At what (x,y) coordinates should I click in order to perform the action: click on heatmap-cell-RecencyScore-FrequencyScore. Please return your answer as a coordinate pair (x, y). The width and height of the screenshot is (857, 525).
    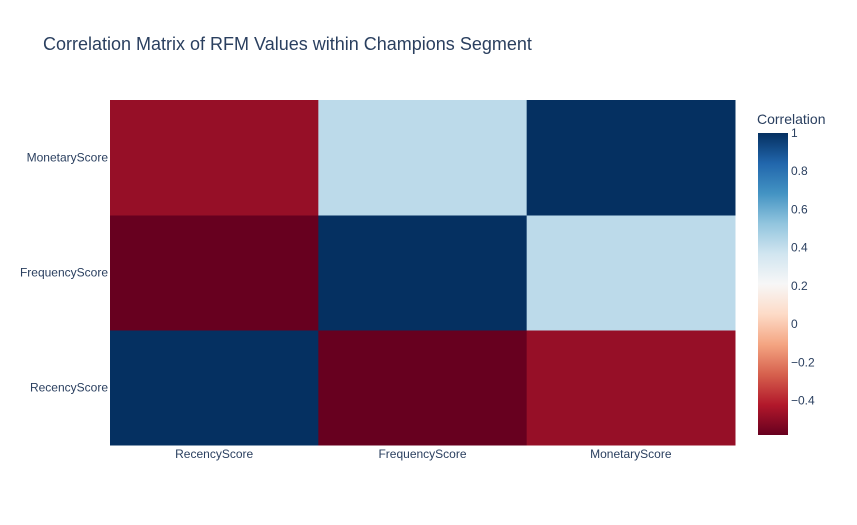
    Looking at the image, I should click on (423, 388).